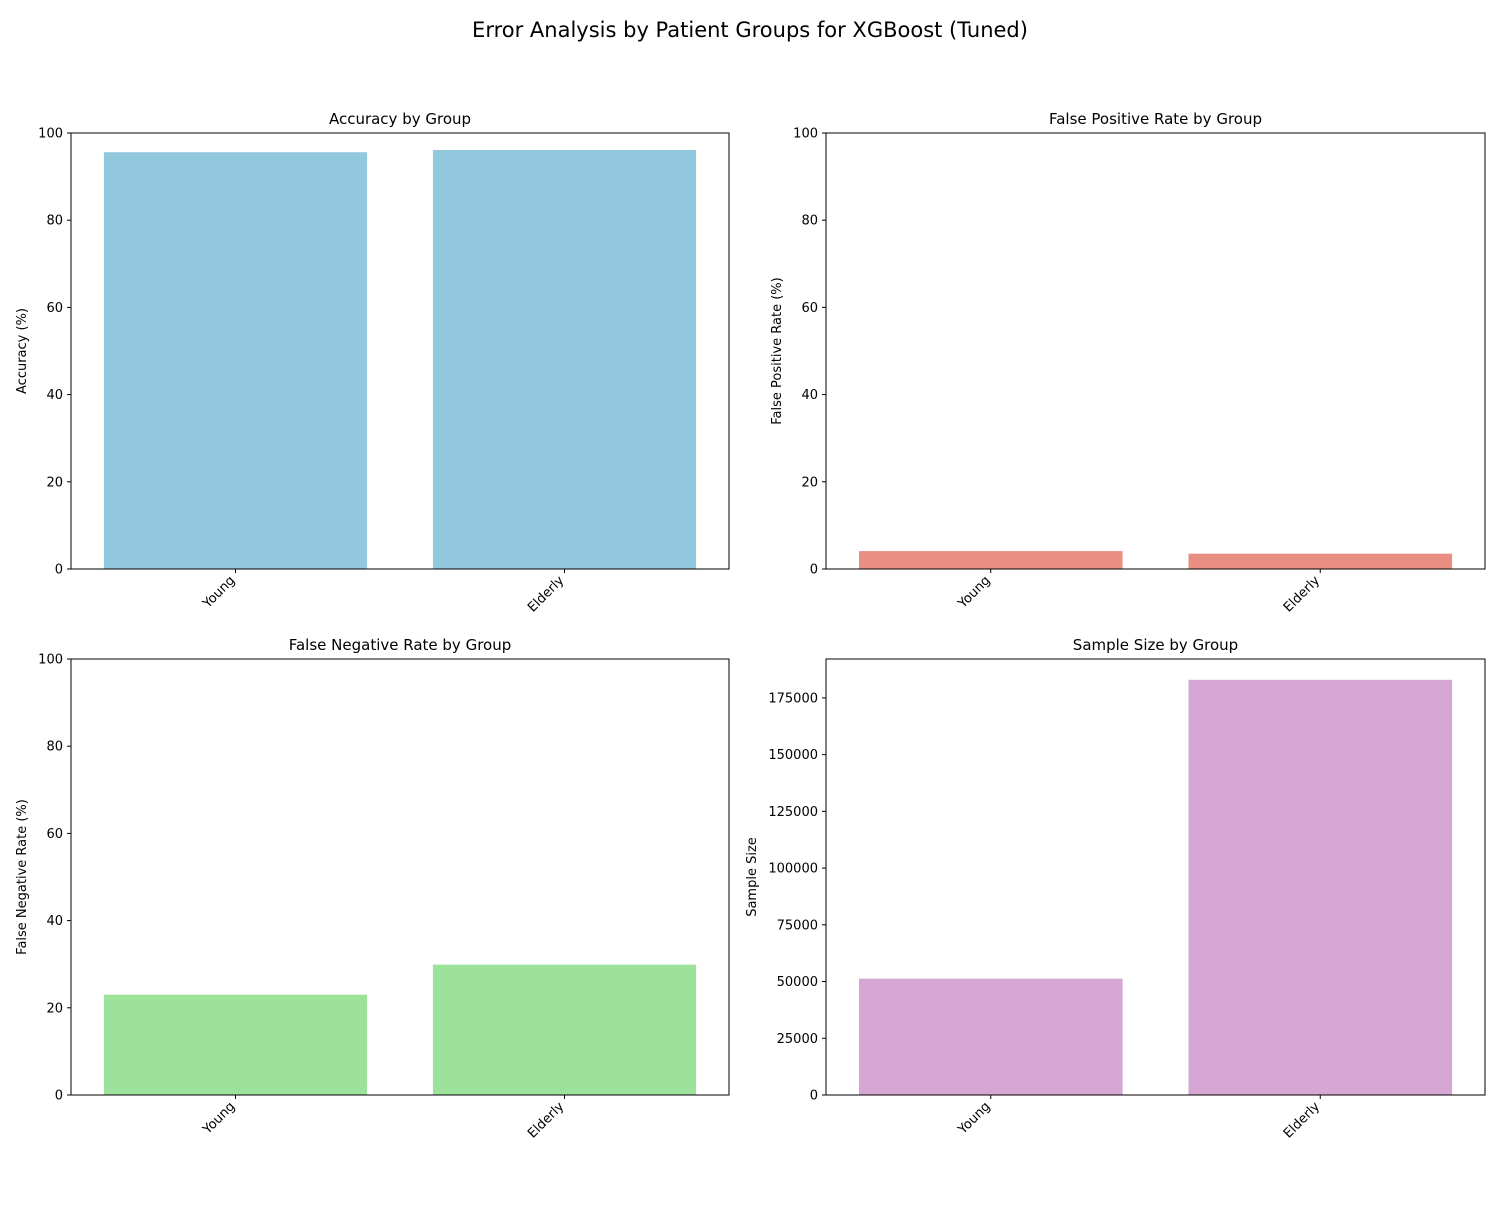 The width and height of the screenshot is (1500, 1205). What do you see at coordinates (991, 1036) in the screenshot?
I see `sample-size-bar-young` at bounding box center [991, 1036].